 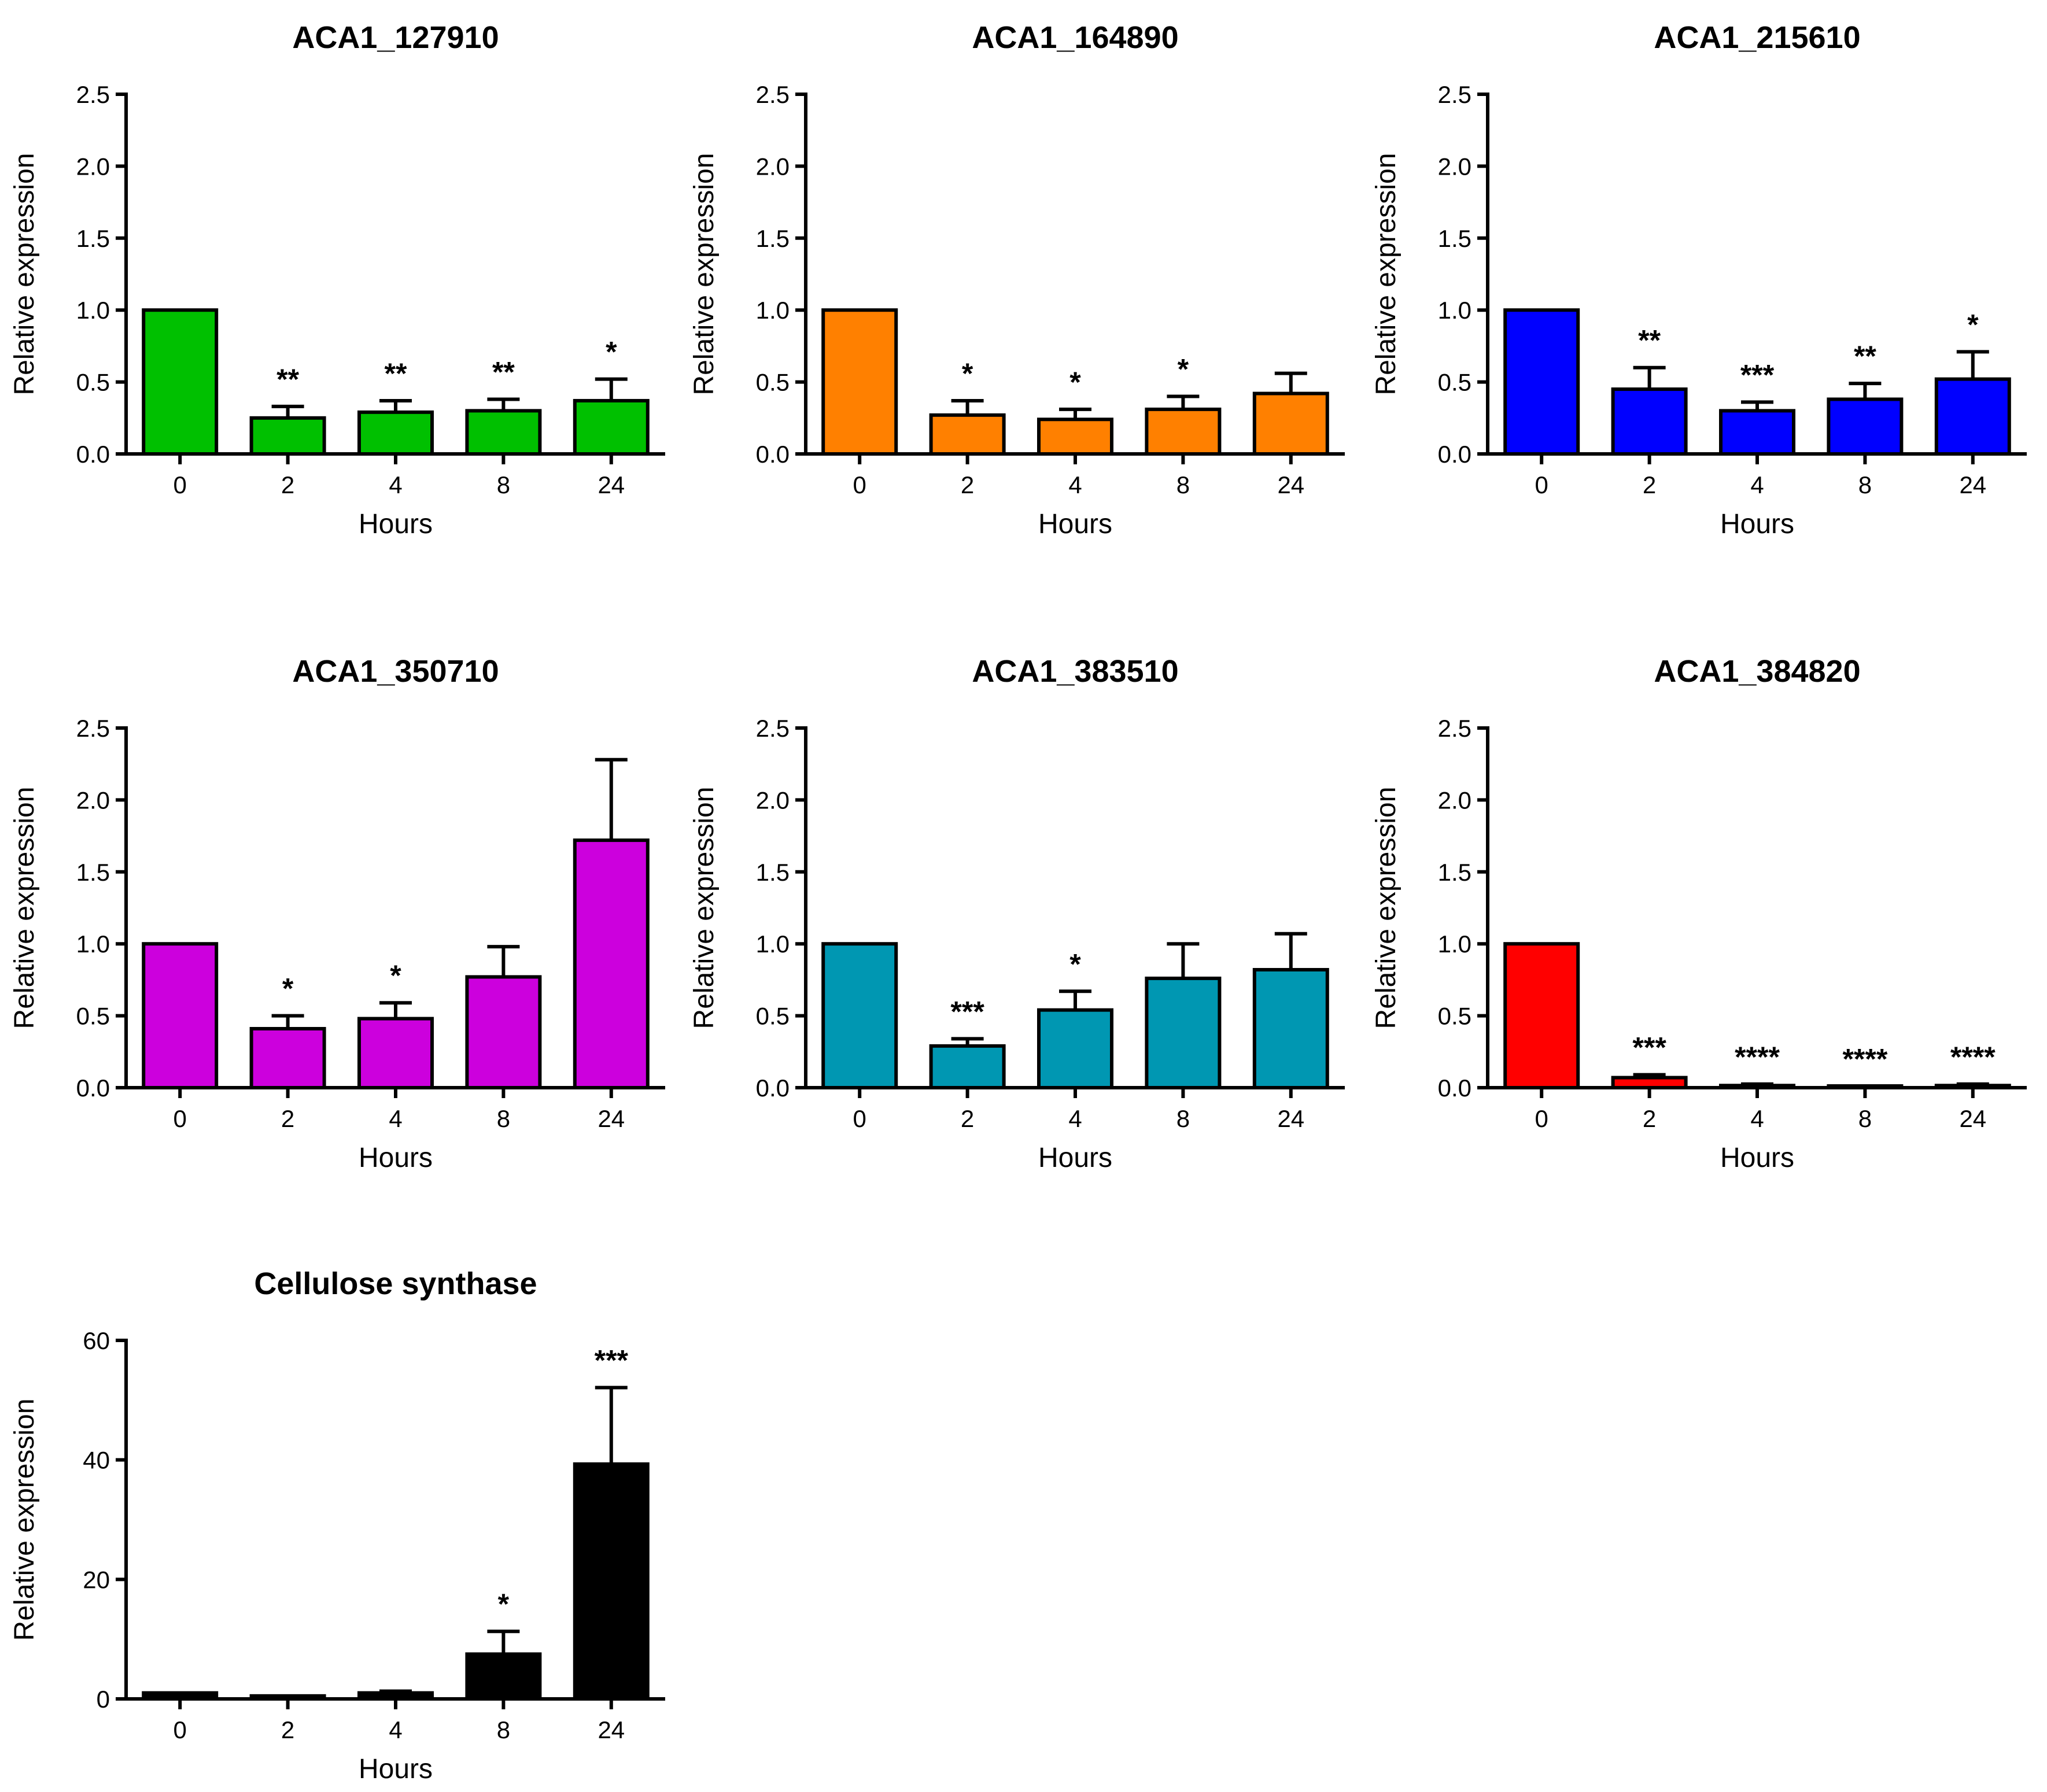 I want to click on significance-label: ***, so click(x=1758, y=375).